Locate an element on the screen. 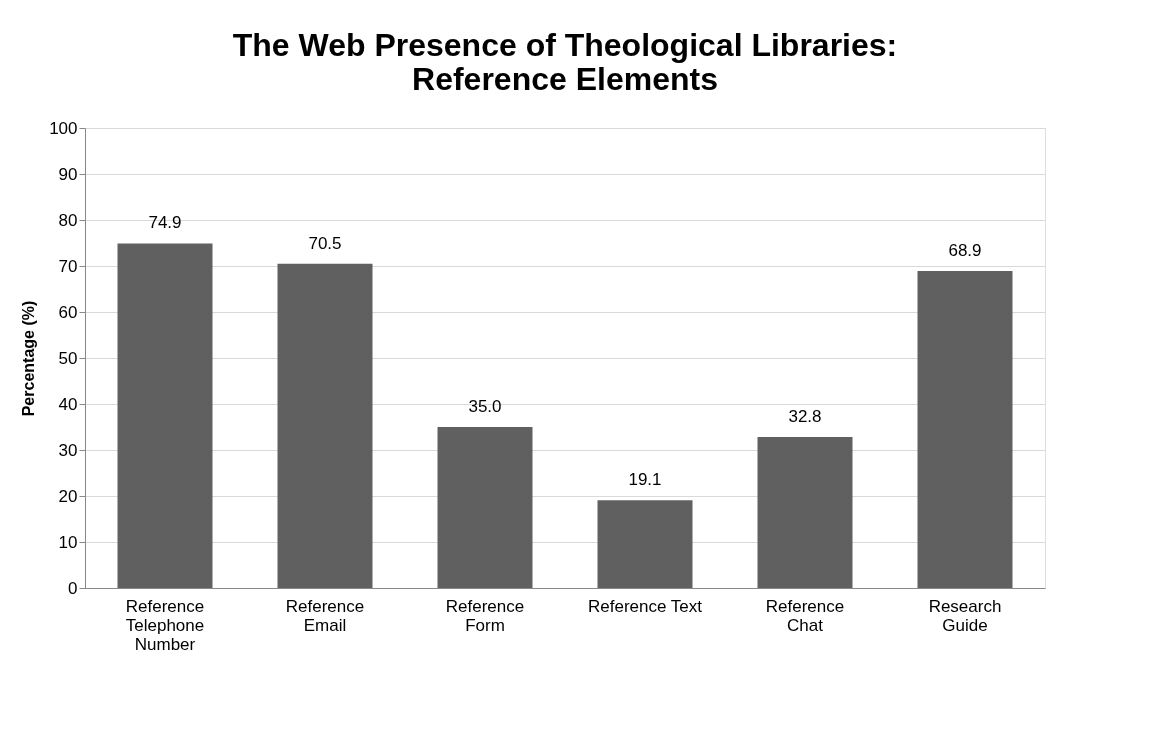 Image resolution: width=1155 pixels, height=754 pixels. data-label: 19.1 is located at coordinates (645, 480).